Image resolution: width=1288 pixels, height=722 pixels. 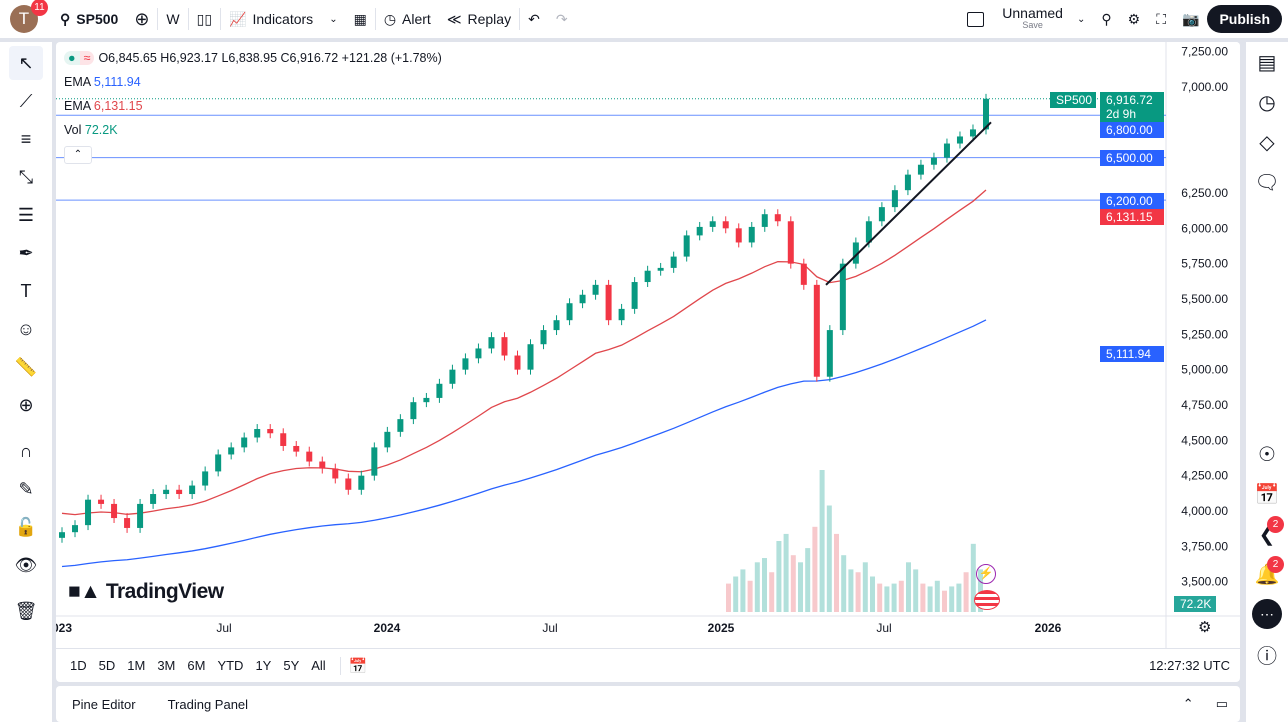 I want to click on zoom-tool: ⊕, so click(x=26, y=405).